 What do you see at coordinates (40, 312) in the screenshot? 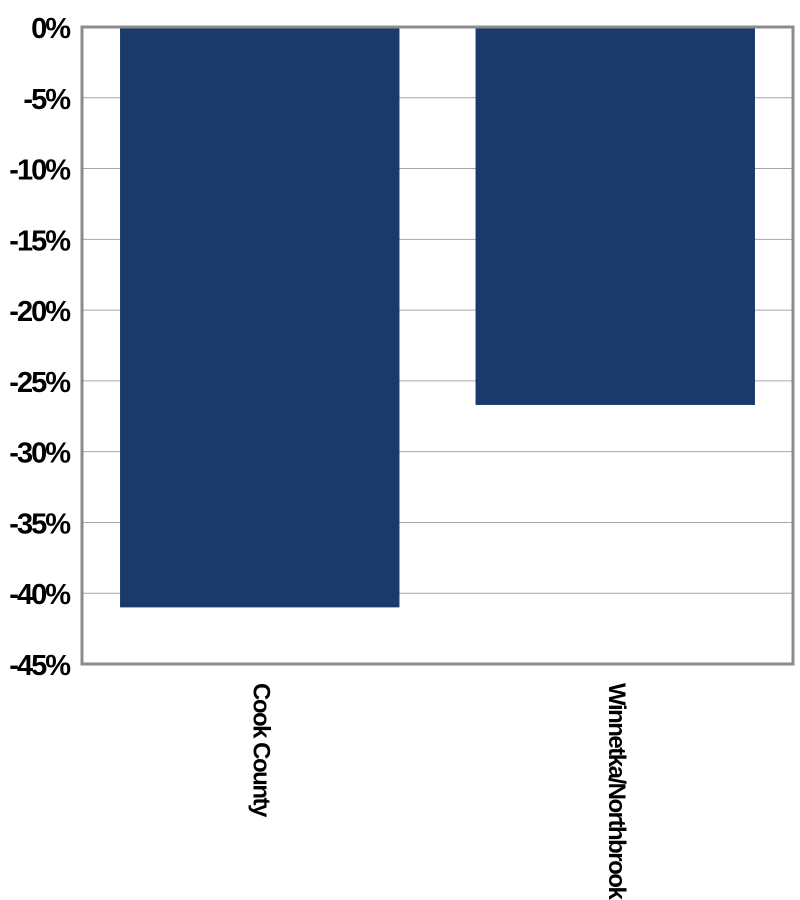
I see `y-tick-label: -20%` at bounding box center [40, 312].